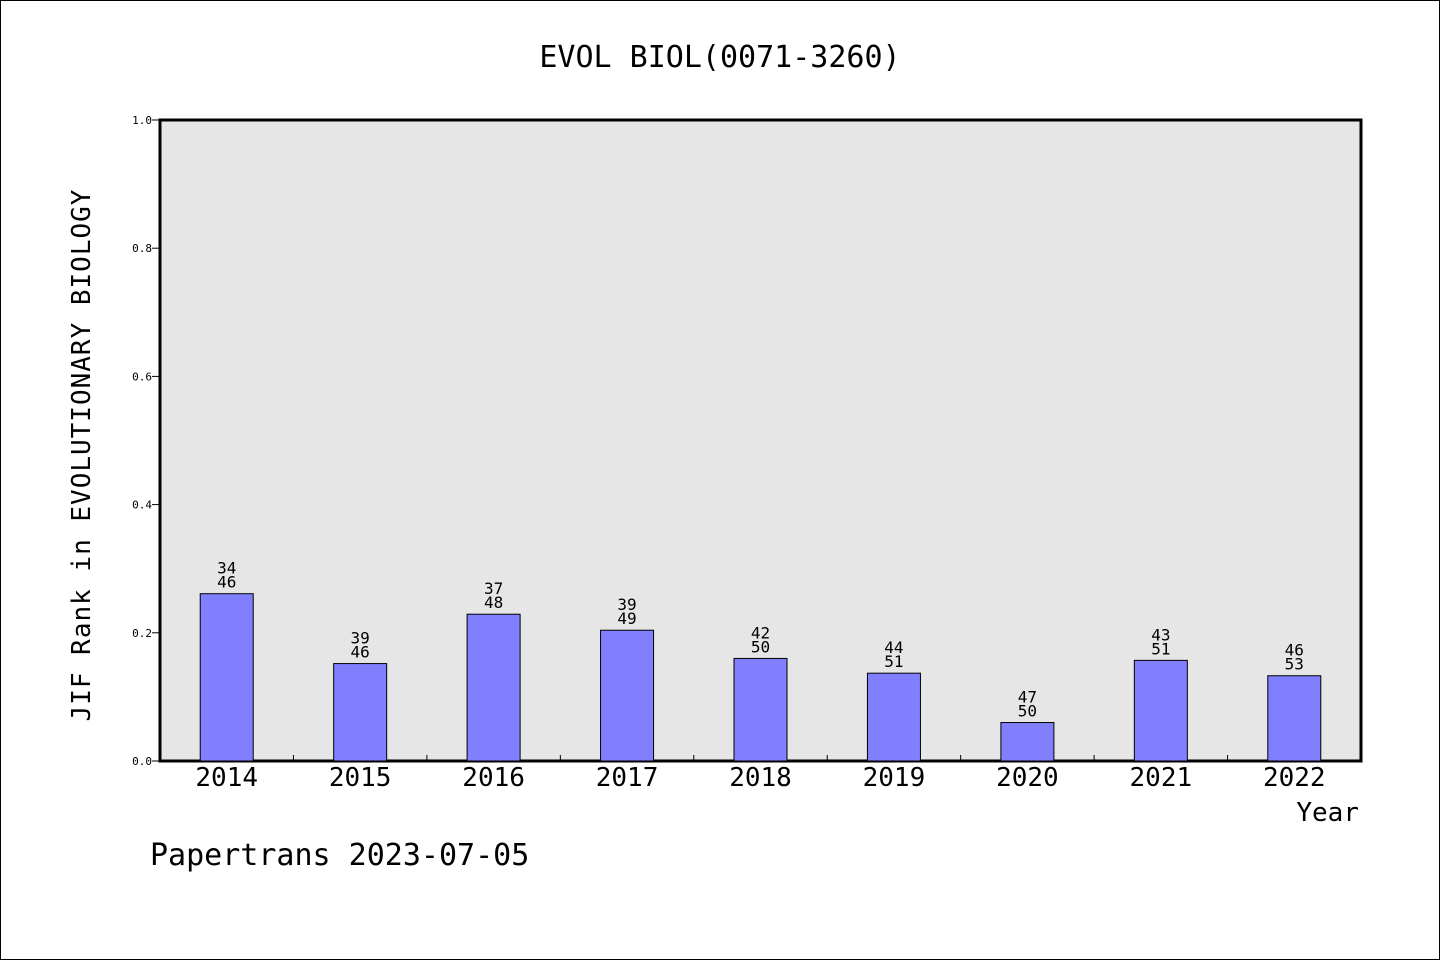 This screenshot has height=964, width=1440. What do you see at coordinates (82, 455) in the screenshot?
I see `y-axis-label: JIF Rank in EVOLUTIONARY BIOLOGY` at bounding box center [82, 455].